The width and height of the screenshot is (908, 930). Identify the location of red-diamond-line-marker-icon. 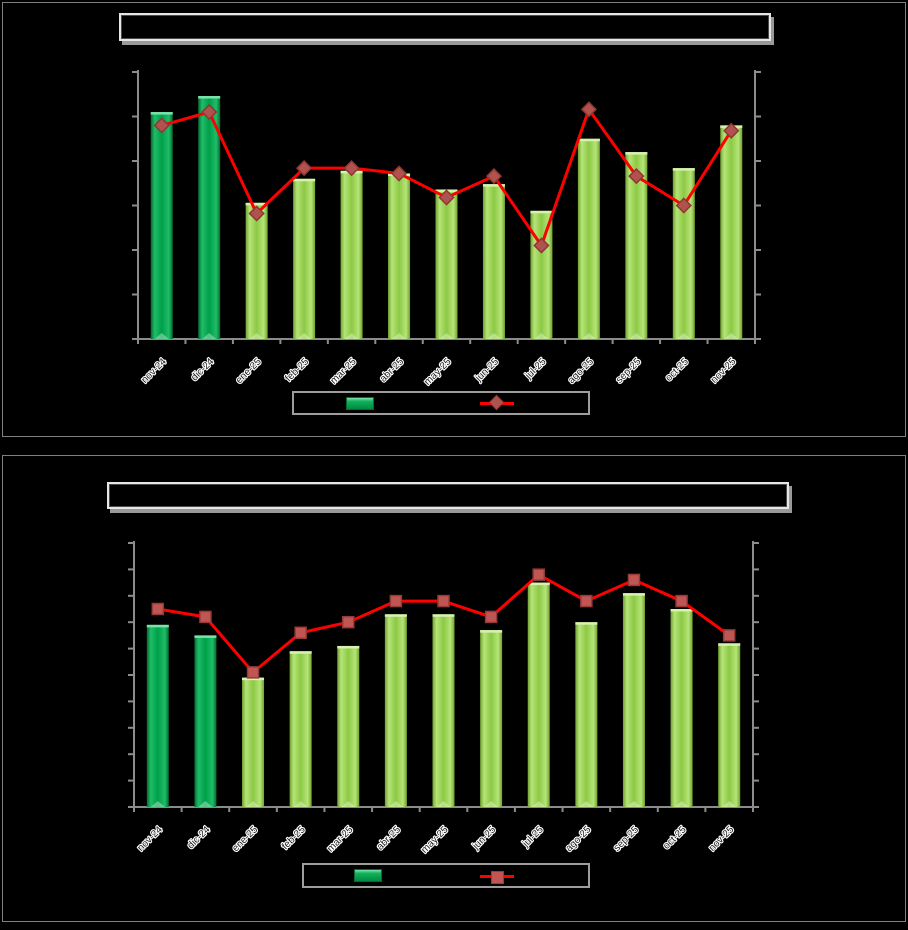
(497, 402).